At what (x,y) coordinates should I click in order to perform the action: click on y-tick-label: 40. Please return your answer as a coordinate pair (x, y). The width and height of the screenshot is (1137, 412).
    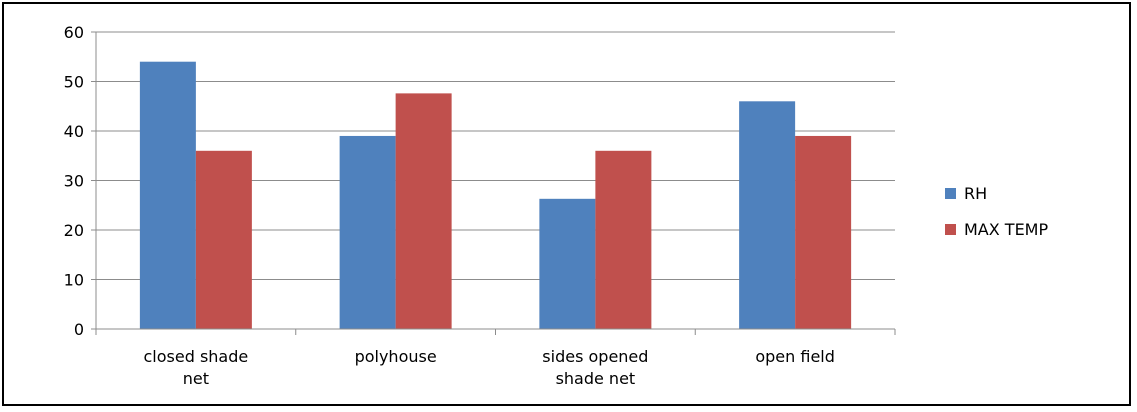
    Looking at the image, I should click on (74, 131).